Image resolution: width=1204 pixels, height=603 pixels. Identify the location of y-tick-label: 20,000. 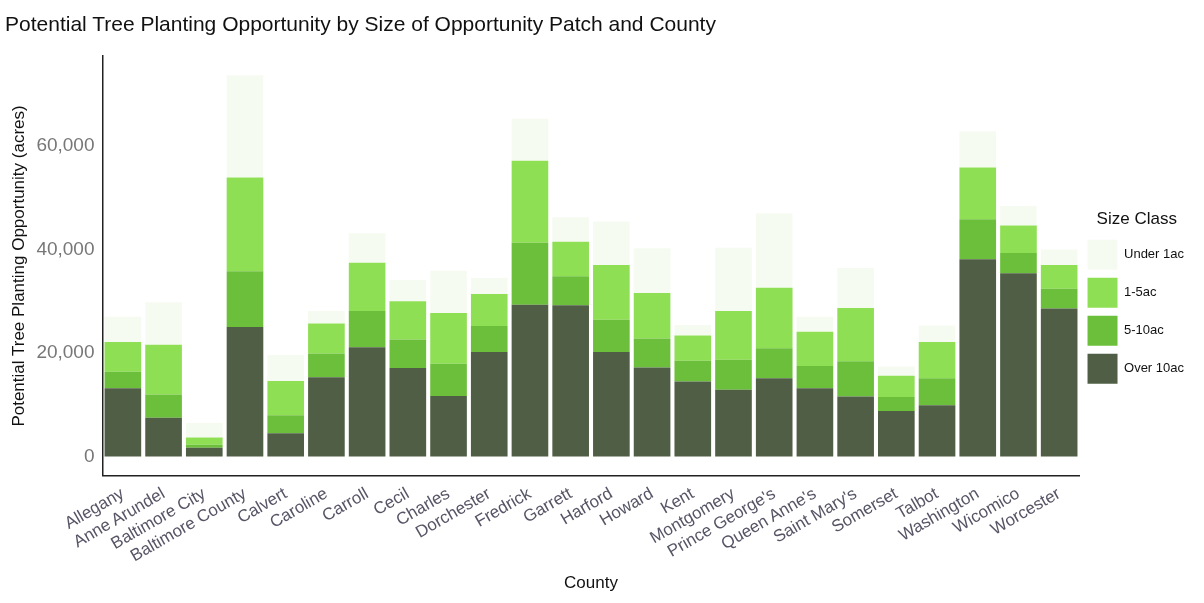
(65, 352).